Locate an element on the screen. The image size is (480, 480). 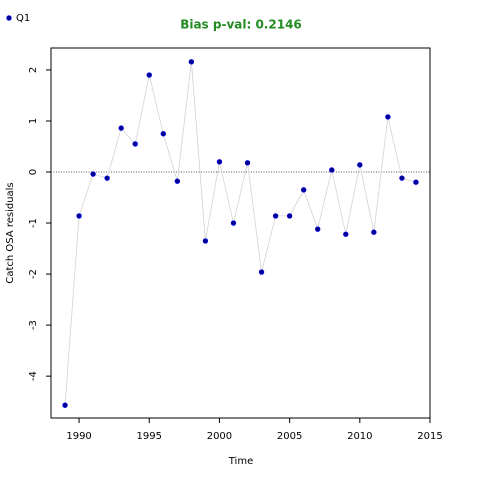
x-tick-label: 2000 is located at coordinates (219, 436).